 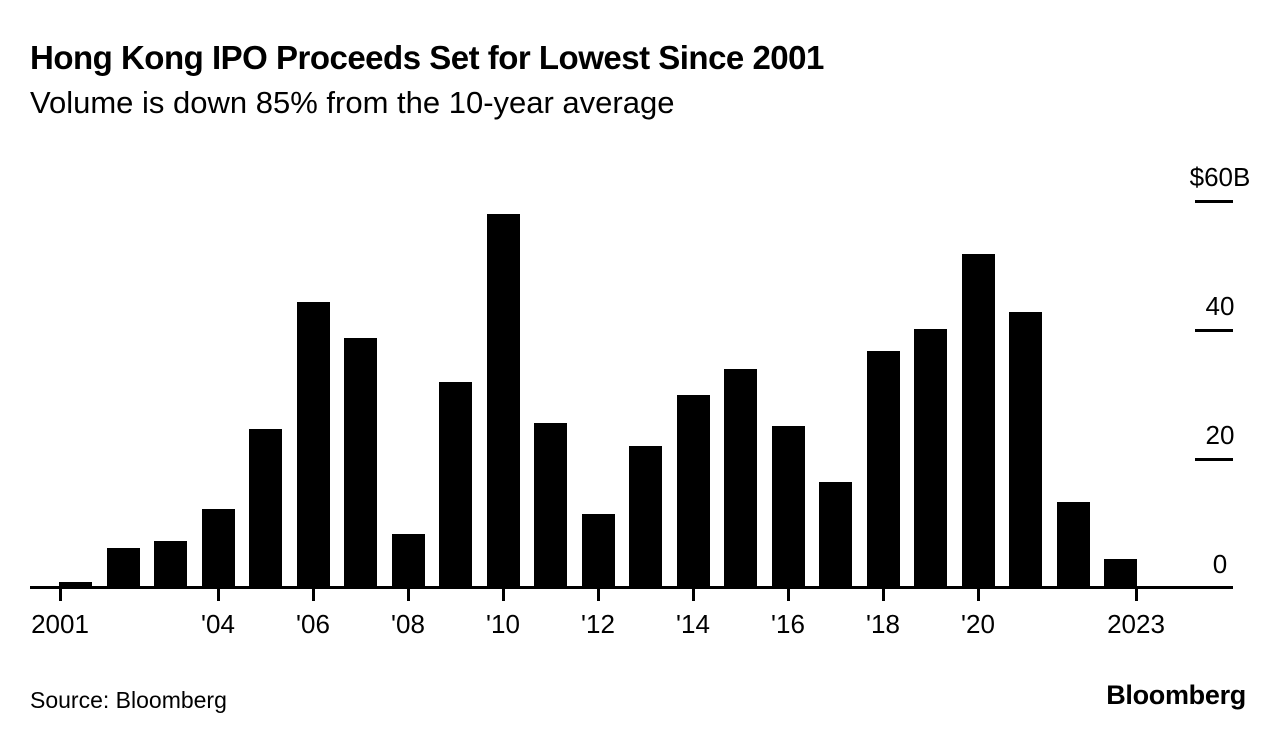 What do you see at coordinates (883, 624) in the screenshot?
I see `x-axis-label-2018: '18` at bounding box center [883, 624].